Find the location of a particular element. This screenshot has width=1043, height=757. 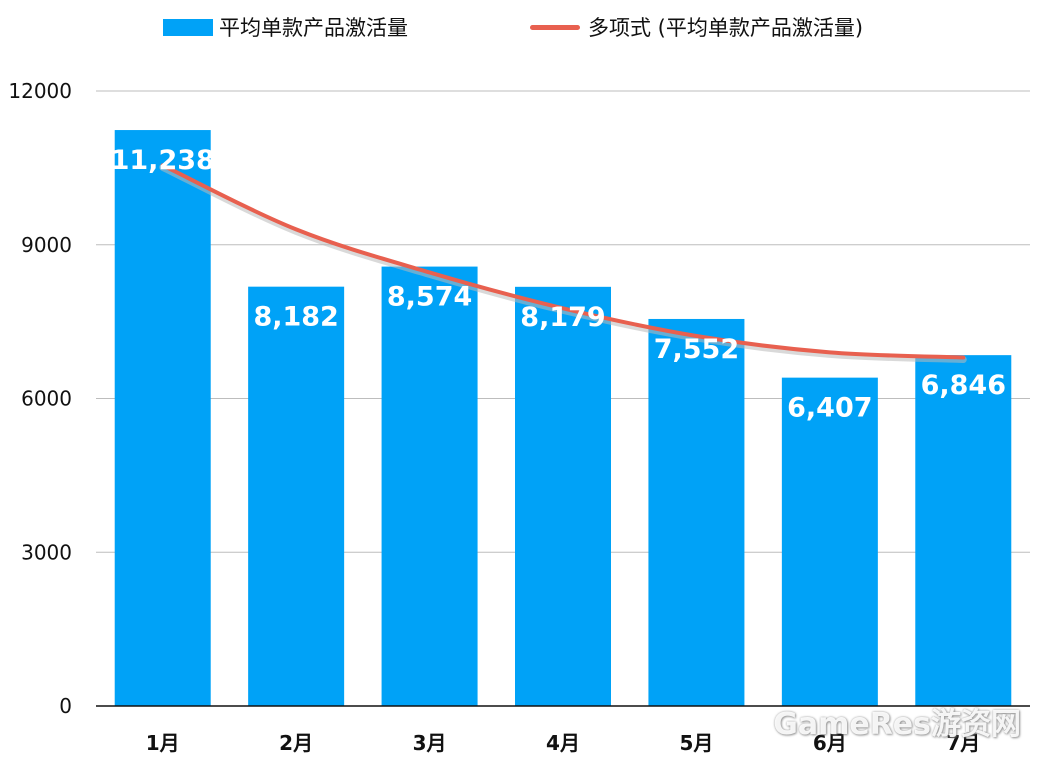

y-tick-label: 9000 is located at coordinates (46, 245).